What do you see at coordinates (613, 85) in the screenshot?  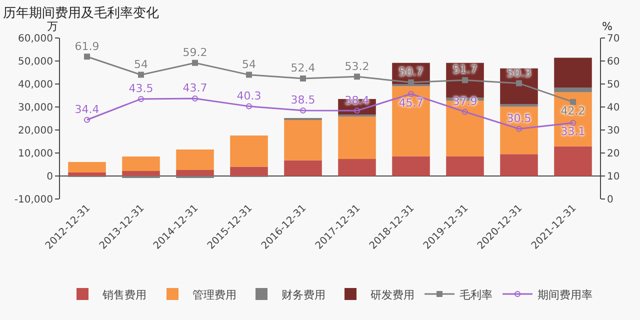 I see `y2-tick-label: 50` at bounding box center [613, 85].